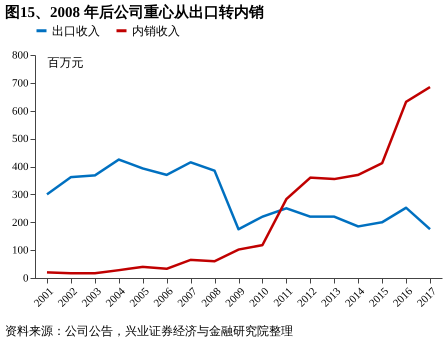 The height and width of the screenshot is (342, 447). What do you see at coordinates (26, 278) in the screenshot?
I see `y-tick-label: 0` at bounding box center [26, 278].